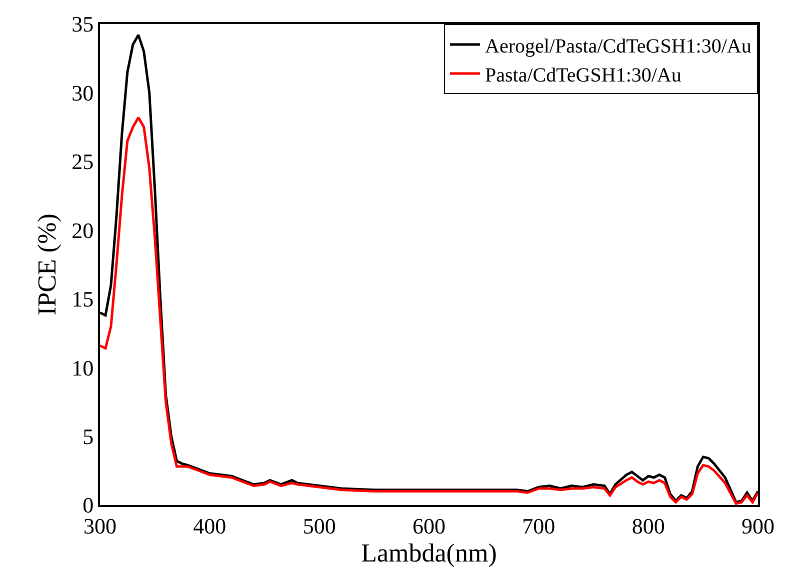 This screenshot has width=787, height=585. Describe the element at coordinates (83, 299) in the screenshot. I see `y-tick-label: 15` at that location.